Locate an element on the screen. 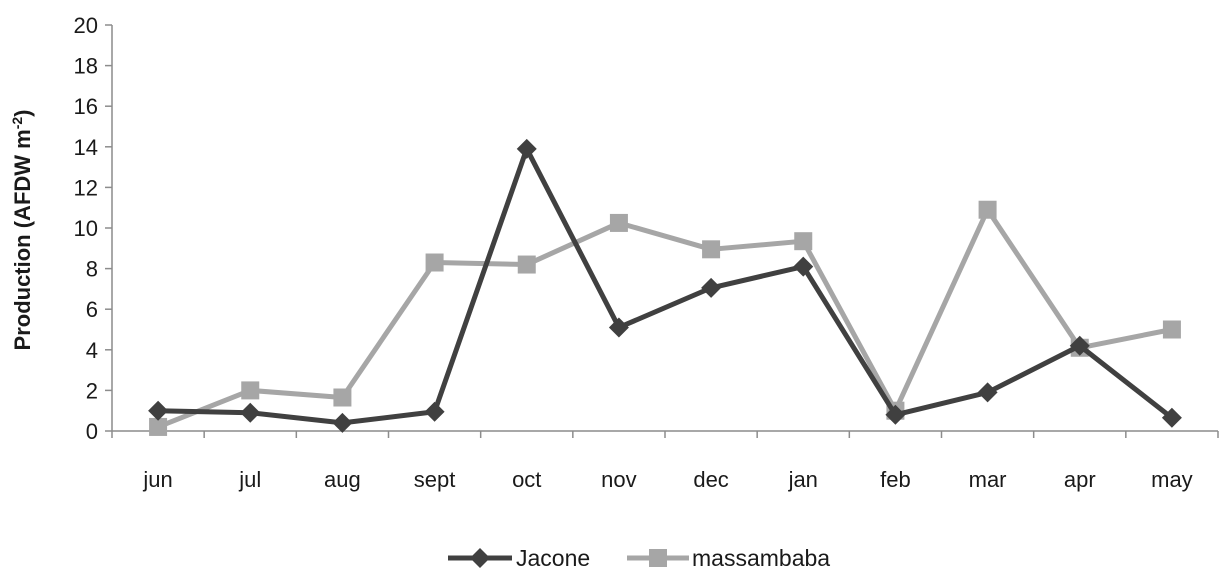  x-tick-label: nov is located at coordinates (618, 479).